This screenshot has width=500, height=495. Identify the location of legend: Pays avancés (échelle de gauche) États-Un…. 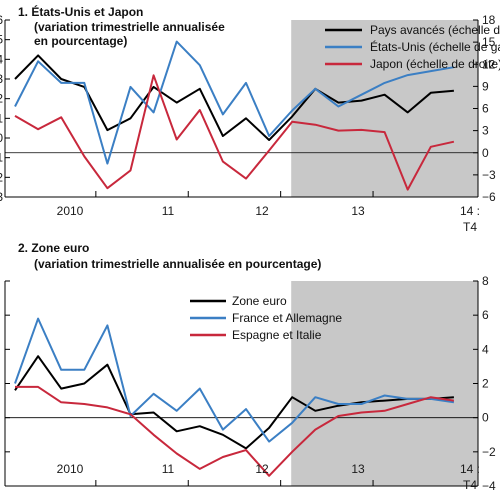
(412, 47).